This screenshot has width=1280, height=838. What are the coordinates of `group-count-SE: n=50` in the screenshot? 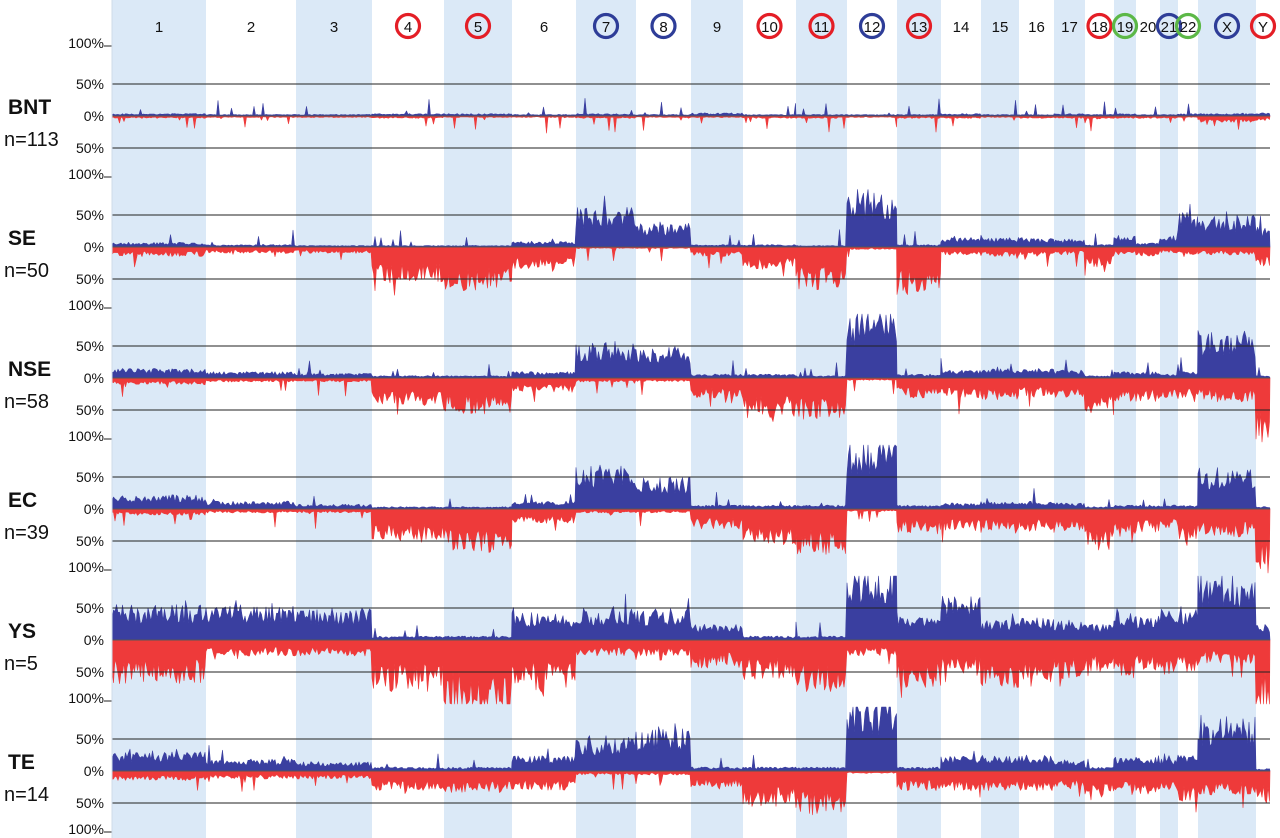 It's located at (26, 271).